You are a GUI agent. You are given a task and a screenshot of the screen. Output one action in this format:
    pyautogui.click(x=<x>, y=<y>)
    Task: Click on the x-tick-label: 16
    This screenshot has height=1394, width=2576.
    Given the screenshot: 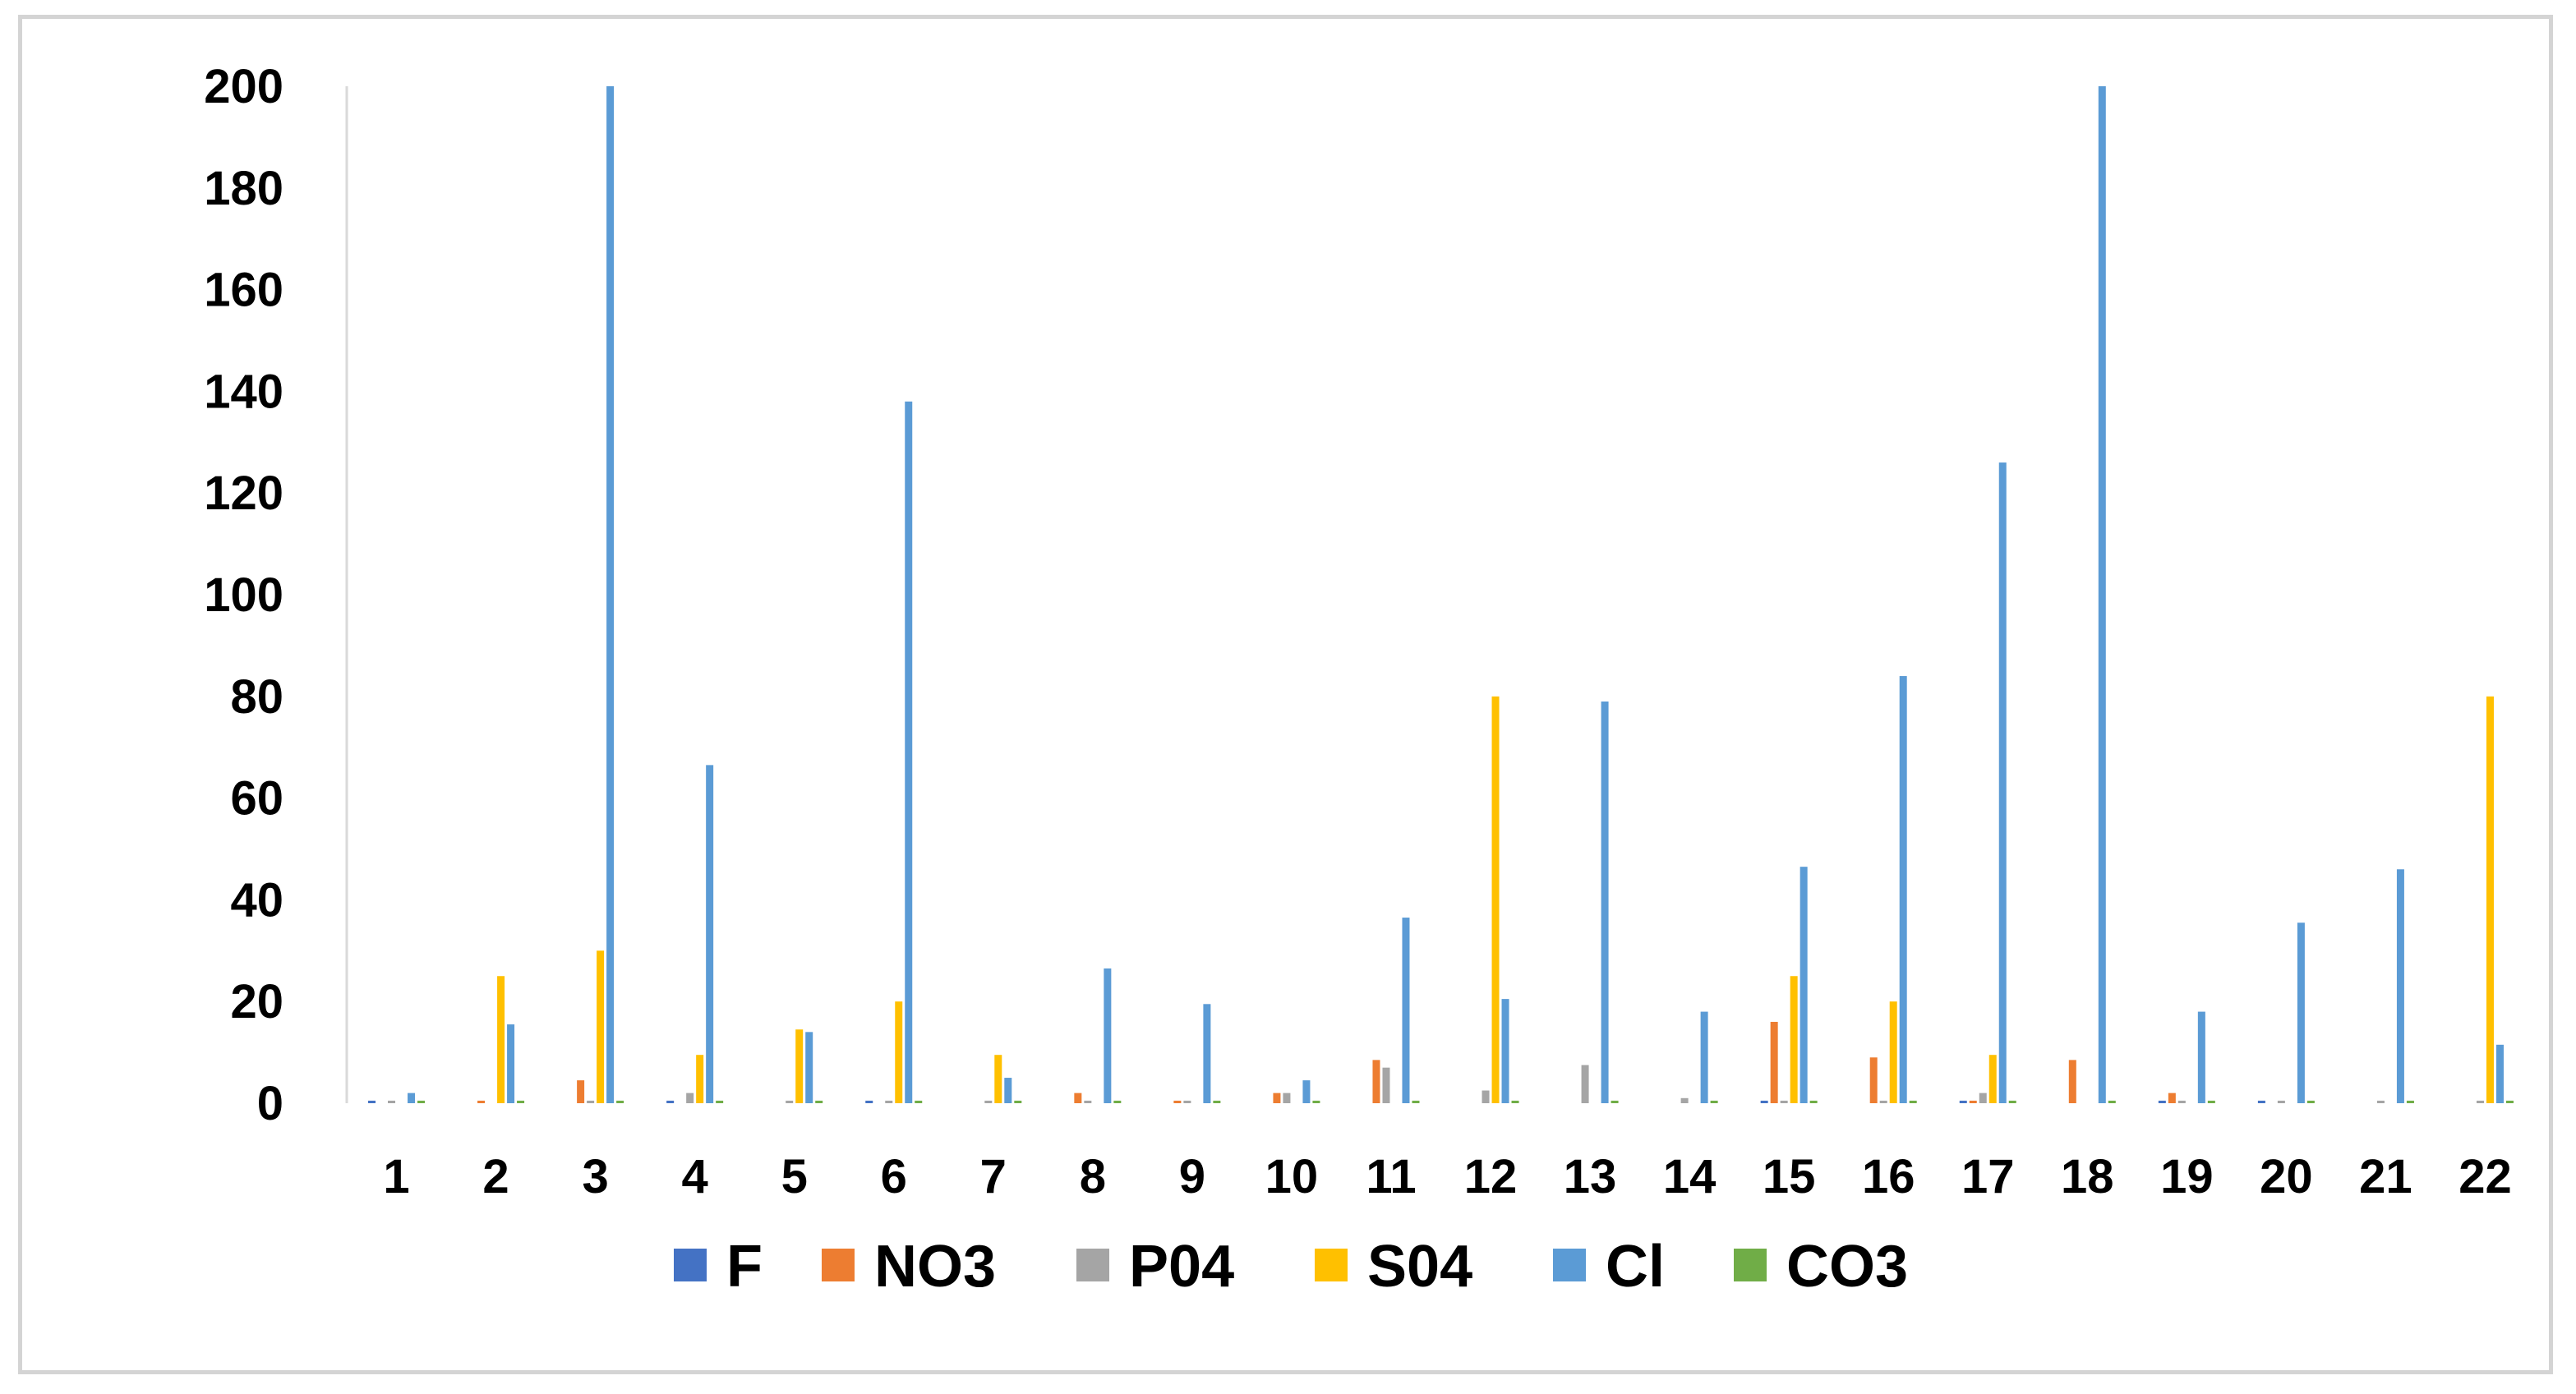 What is the action you would take?
    pyautogui.click(x=1888, y=1176)
    